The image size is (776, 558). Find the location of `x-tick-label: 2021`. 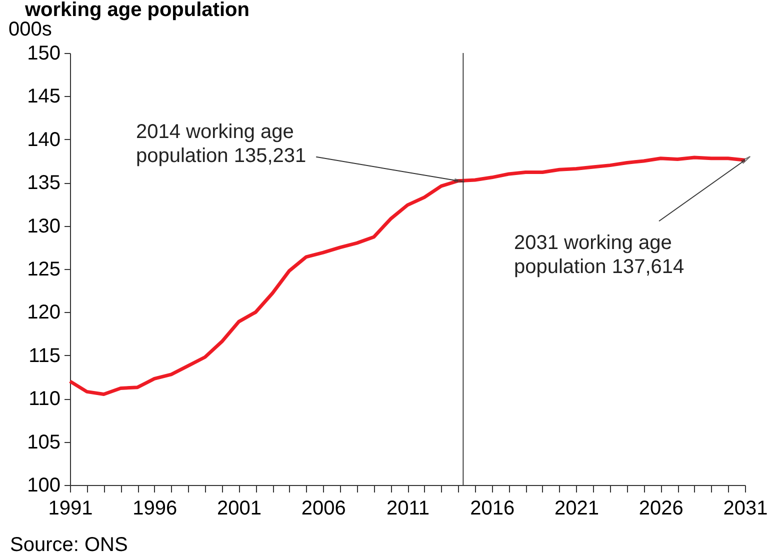

x-tick-label: 2021 is located at coordinates (576, 509).